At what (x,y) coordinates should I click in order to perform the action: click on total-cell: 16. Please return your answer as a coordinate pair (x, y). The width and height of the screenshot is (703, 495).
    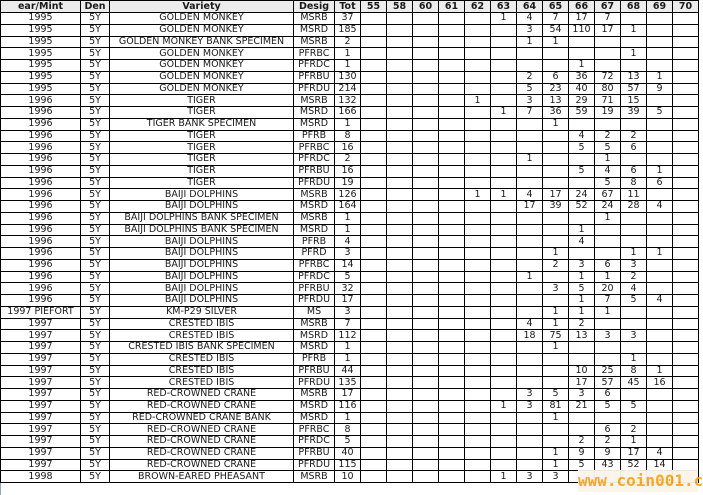
    Looking at the image, I should click on (347, 147).